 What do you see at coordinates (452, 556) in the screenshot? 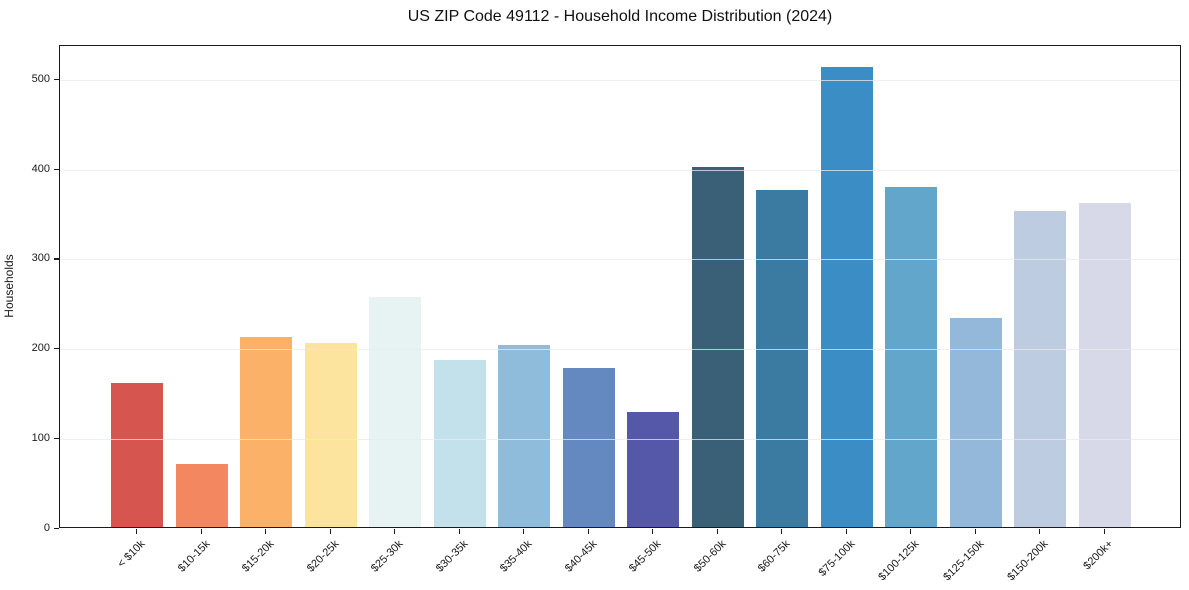
I see `x-tick-label-$30-35k: $30-35k` at bounding box center [452, 556].